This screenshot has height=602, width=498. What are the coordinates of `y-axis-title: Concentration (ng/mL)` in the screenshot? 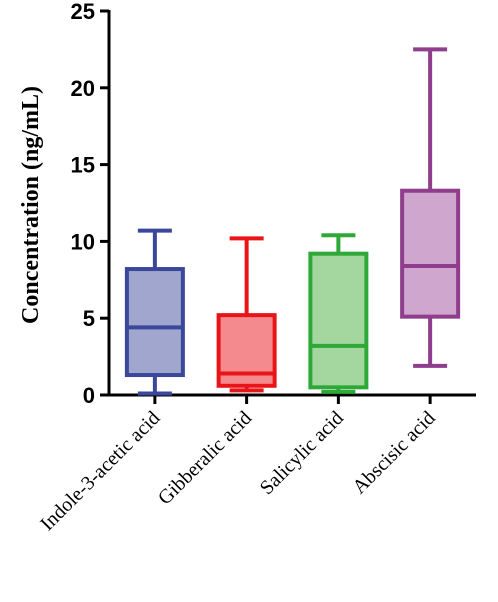 It's located at (31, 205).